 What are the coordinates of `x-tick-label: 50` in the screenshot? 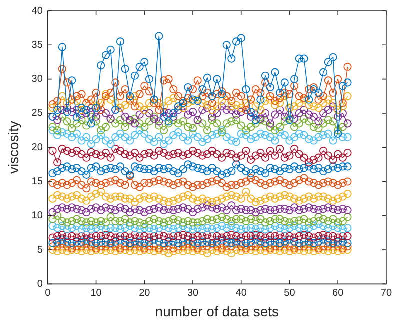 It's located at (290, 293).